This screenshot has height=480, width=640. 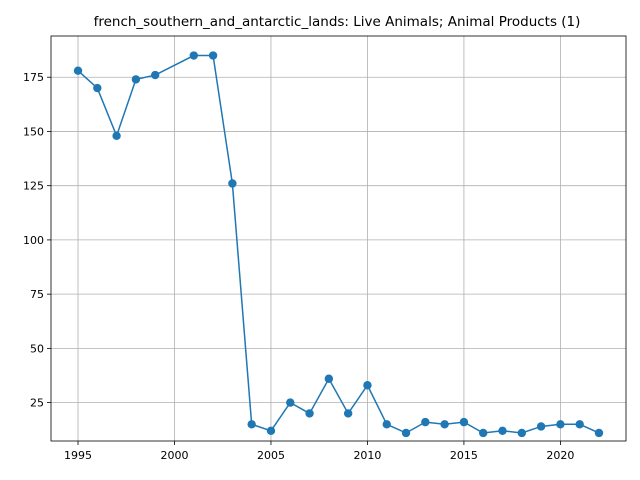 What do you see at coordinates (78, 455) in the screenshot?
I see `x-tick-label: 1995` at bounding box center [78, 455].